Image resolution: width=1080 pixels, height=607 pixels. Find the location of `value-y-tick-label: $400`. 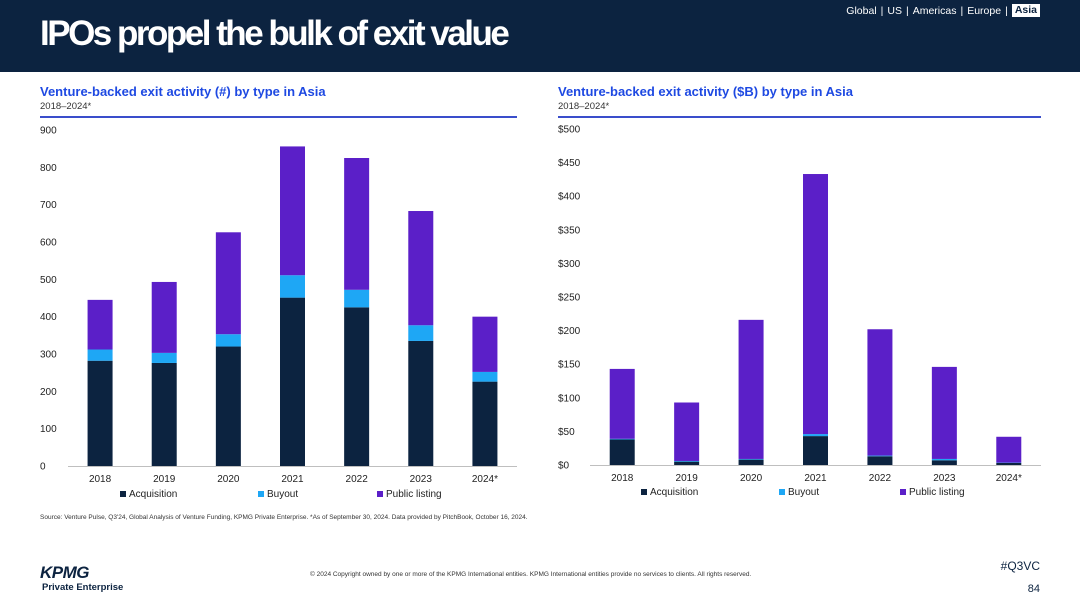

value-y-tick-label: $400 is located at coordinates (569, 197).